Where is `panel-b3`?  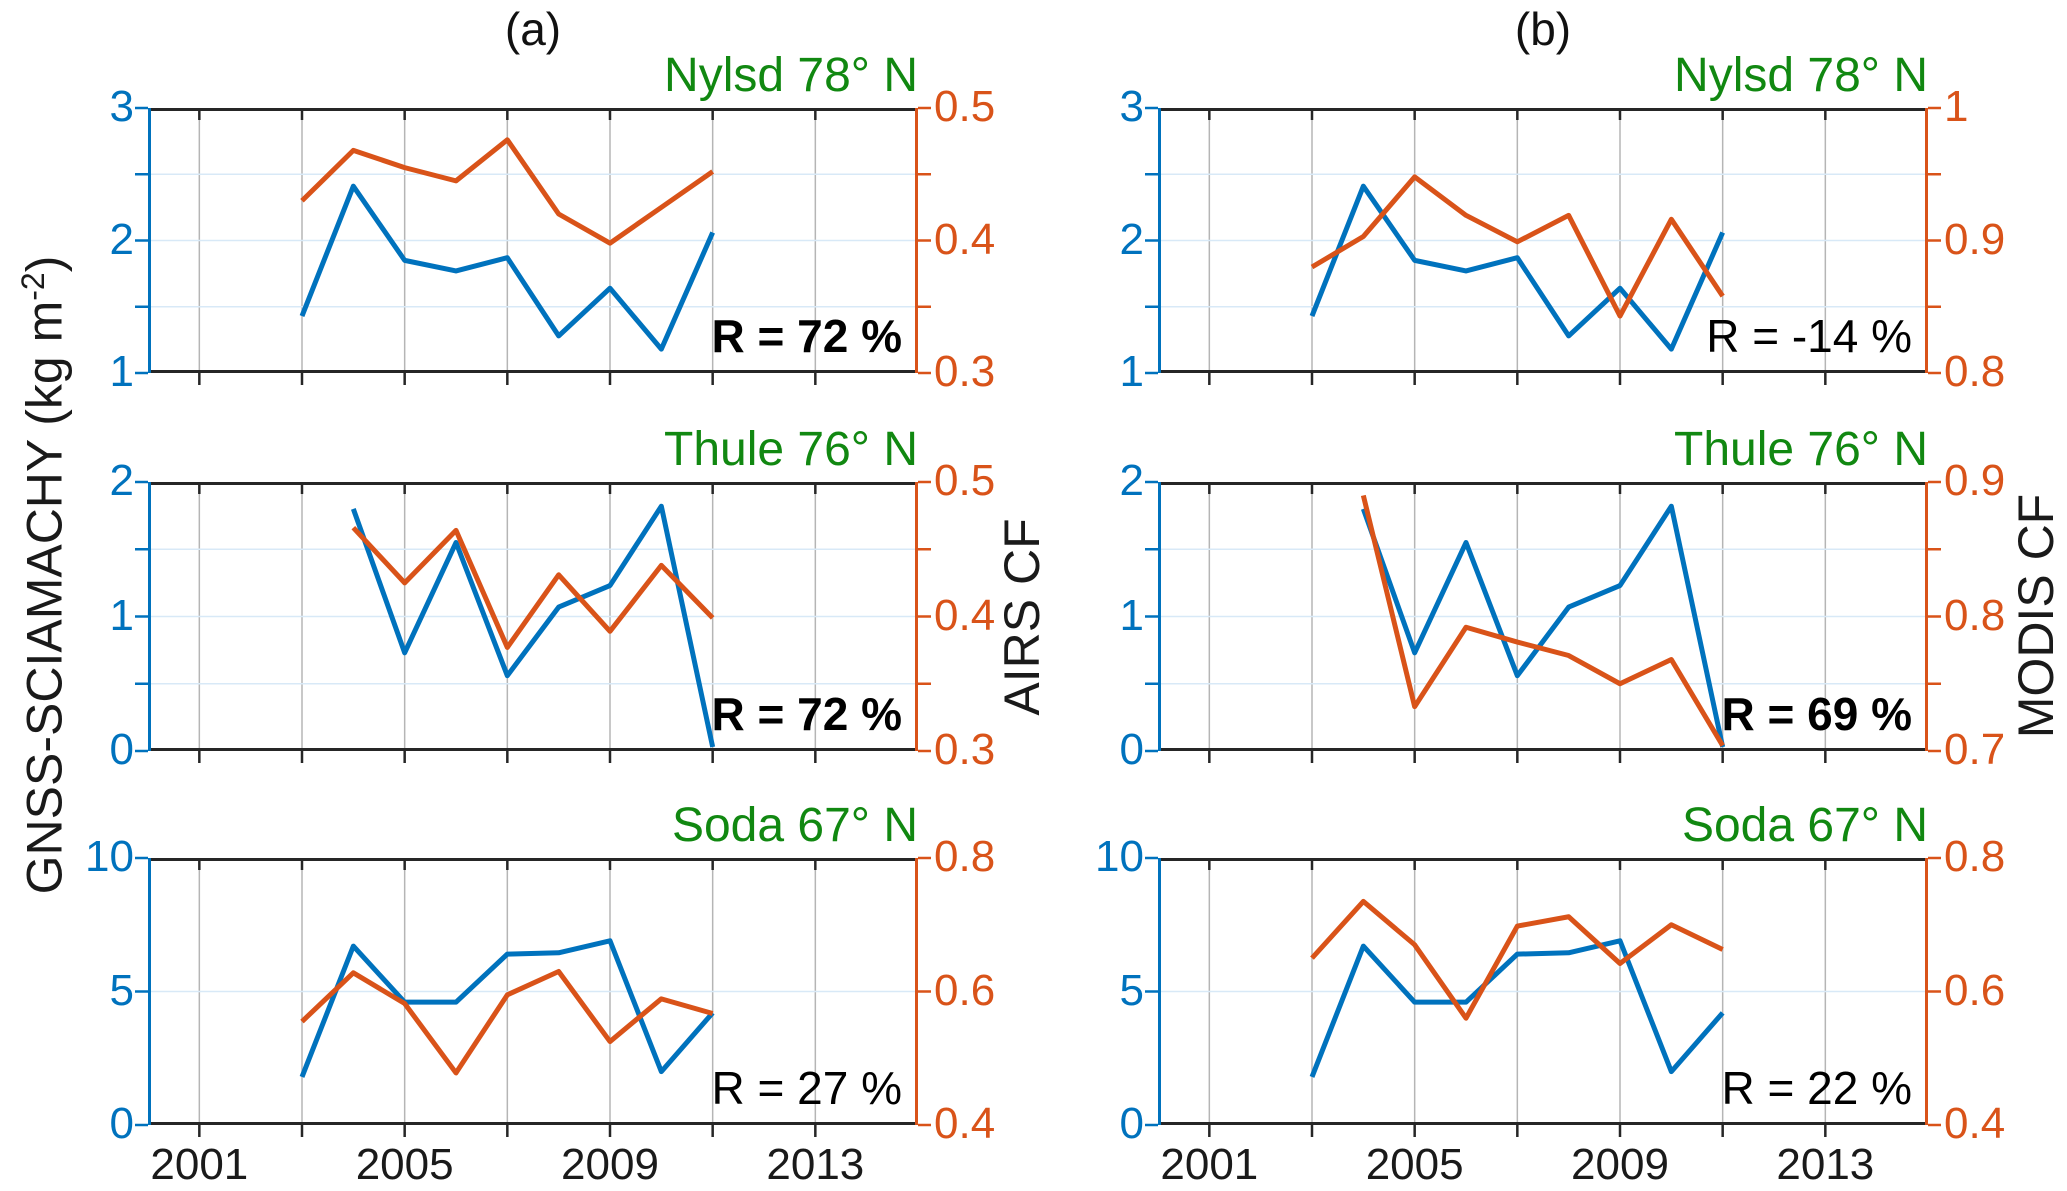 panel-b3 is located at coordinates (1543, 996).